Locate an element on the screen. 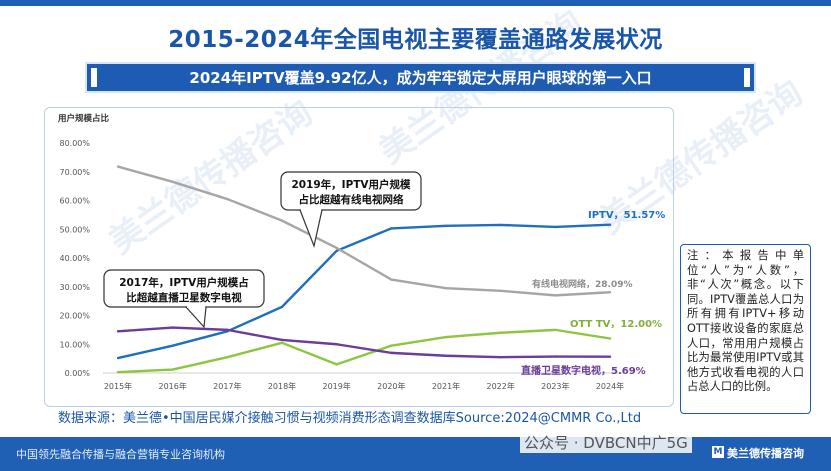 This screenshot has width=831, height=471. annotation-text: 2017年，IPTV用户规模占 is located at coordinates (184, 282).